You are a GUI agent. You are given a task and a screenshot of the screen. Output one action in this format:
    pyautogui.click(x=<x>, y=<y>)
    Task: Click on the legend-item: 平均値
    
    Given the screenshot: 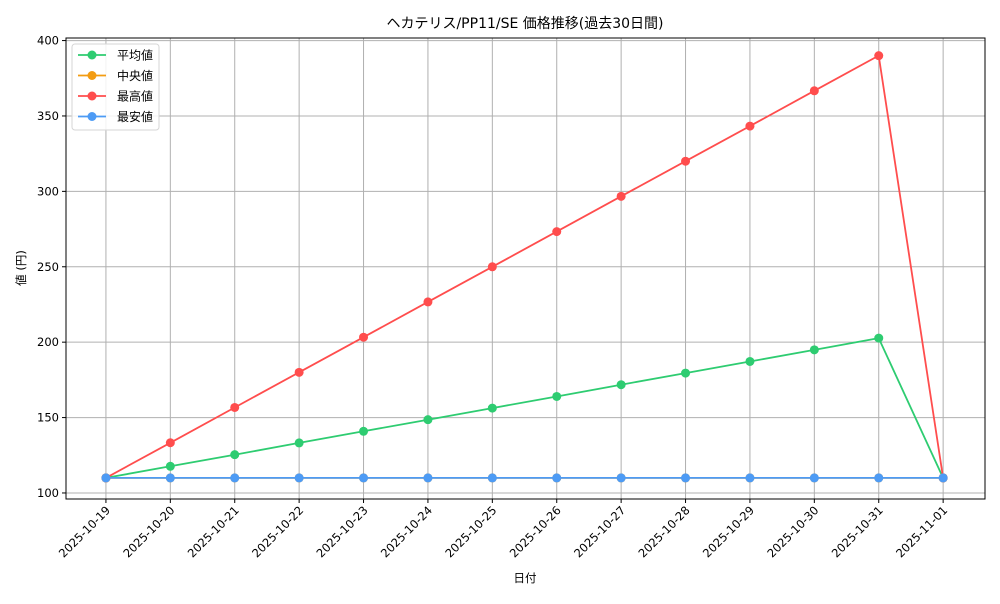 What is the action you would take?
    pyautogui.click(x=115, y=55)
    